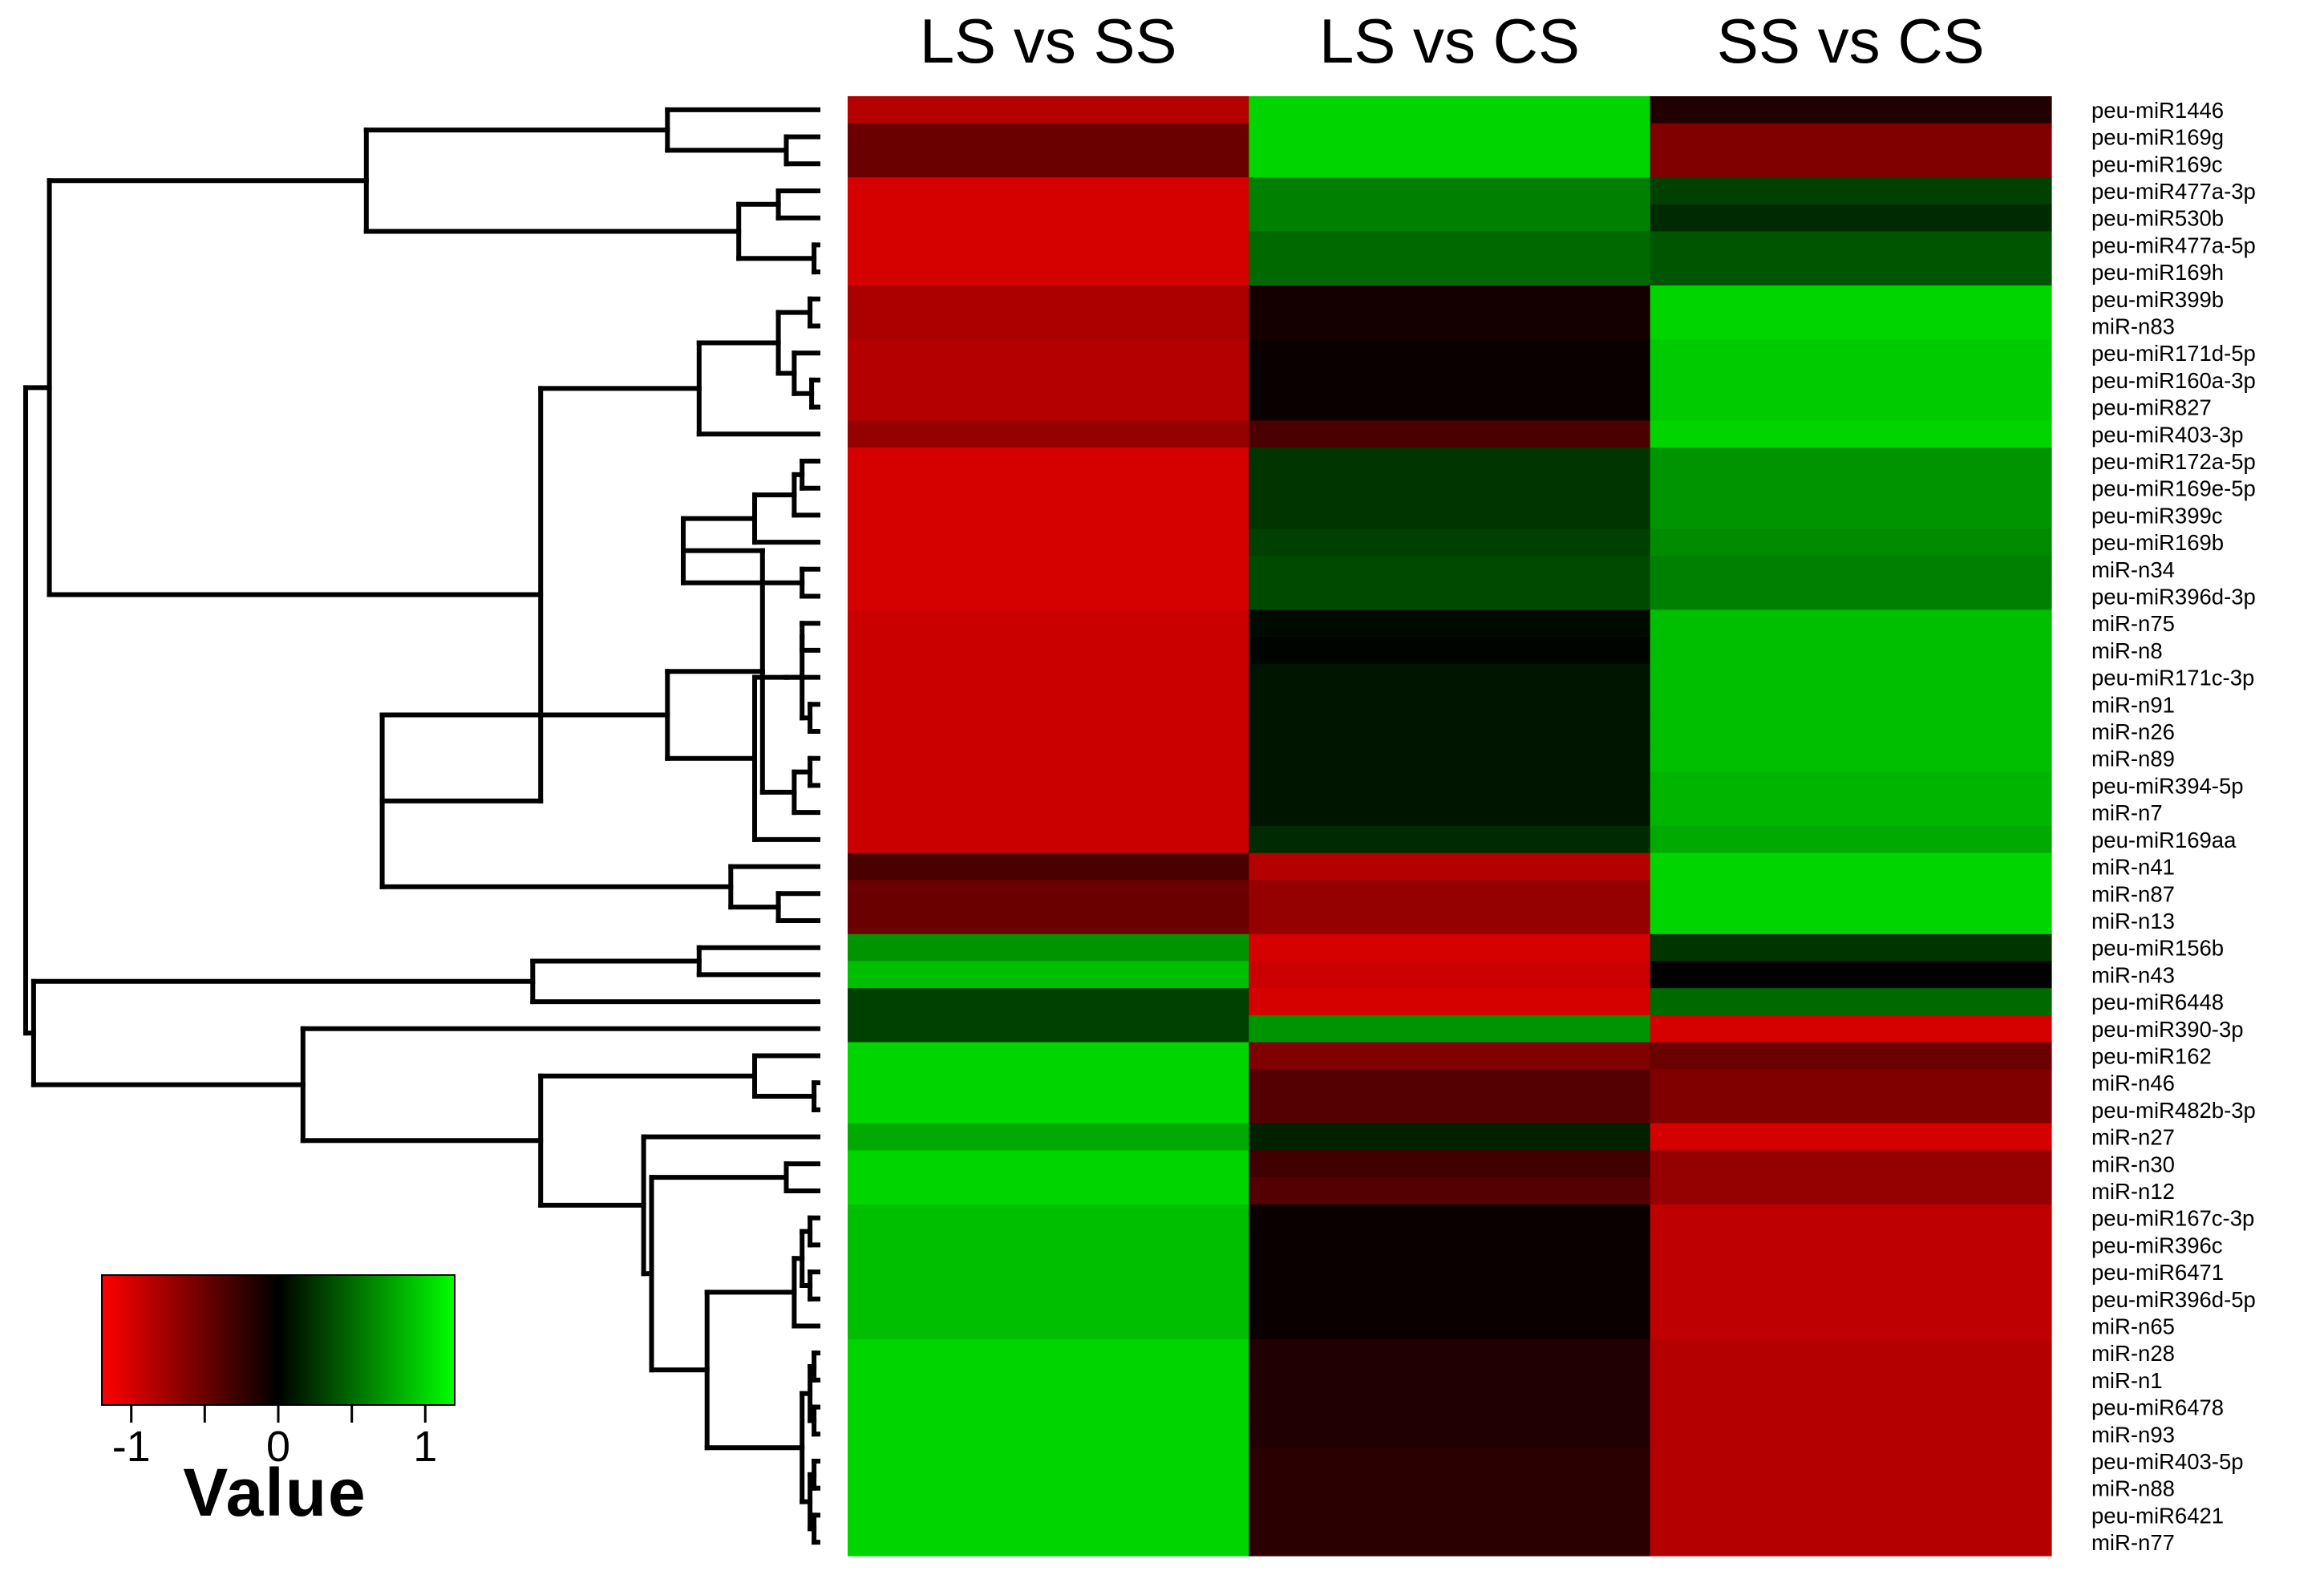 The image size is (2324, 1575). What do you see at coordinates (2133, 894) in the screenshot?
I see `row-label: miR-n87` at bounding box center [2133, 894].